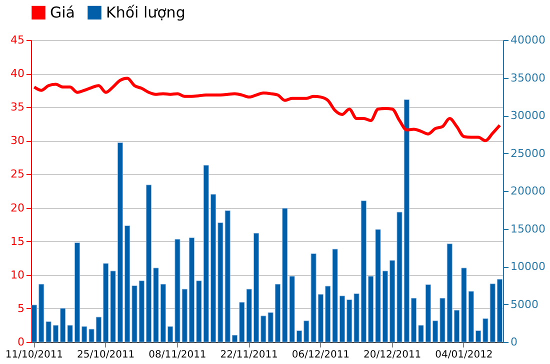  What do you see at coordinates (106, 355) in the screenshot?
I see `x-tick-label: 25/10/2011` at bounding box center [106, 355].